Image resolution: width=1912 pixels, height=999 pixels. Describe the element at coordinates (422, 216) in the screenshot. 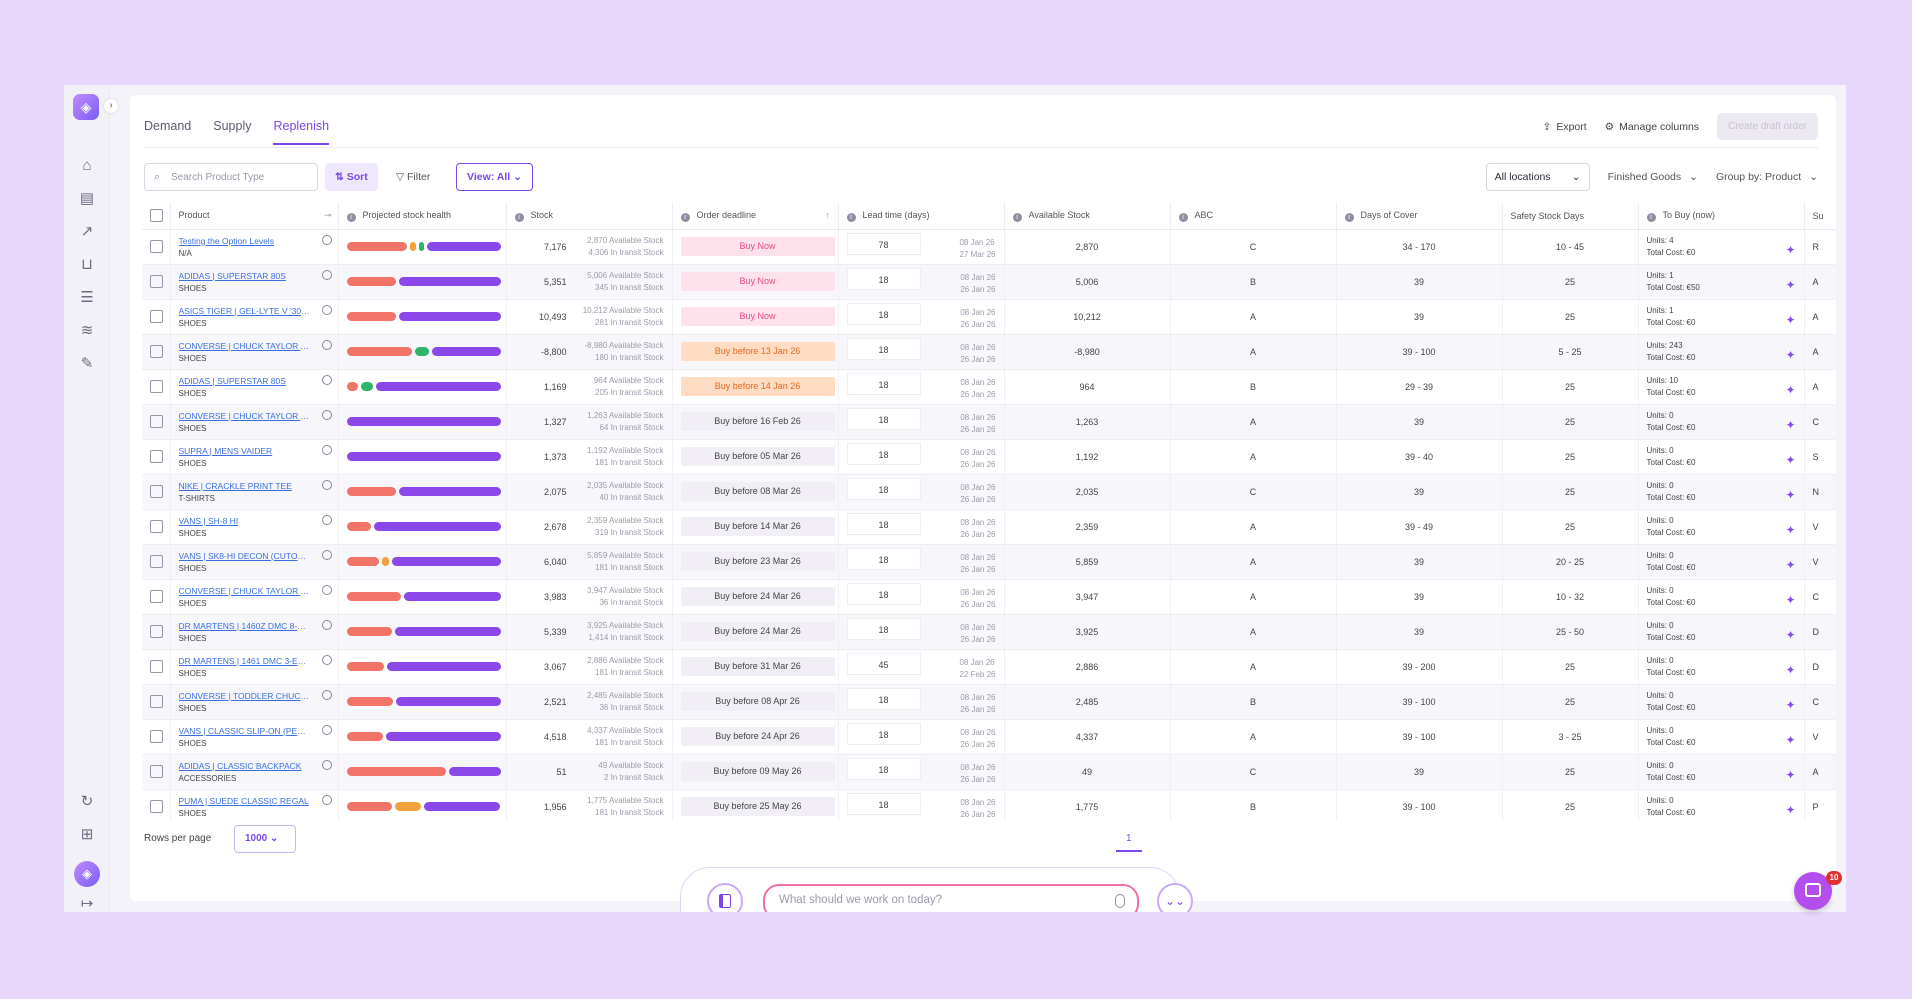

I see `col-stock-health: i Projected stock health` at that location.